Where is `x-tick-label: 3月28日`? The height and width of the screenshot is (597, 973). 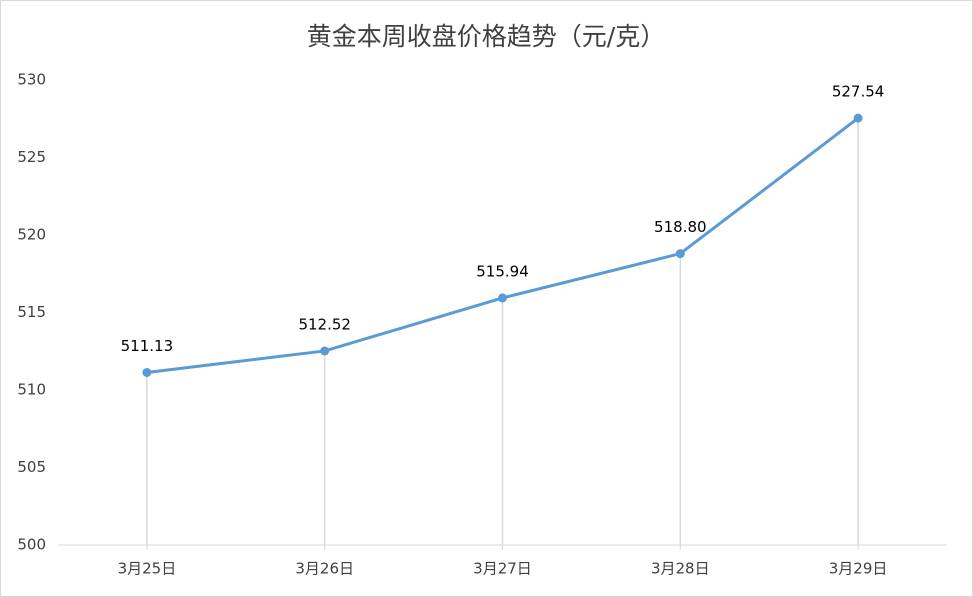
x-tick-label: 3月28日 is located at coordinates (680, 569).